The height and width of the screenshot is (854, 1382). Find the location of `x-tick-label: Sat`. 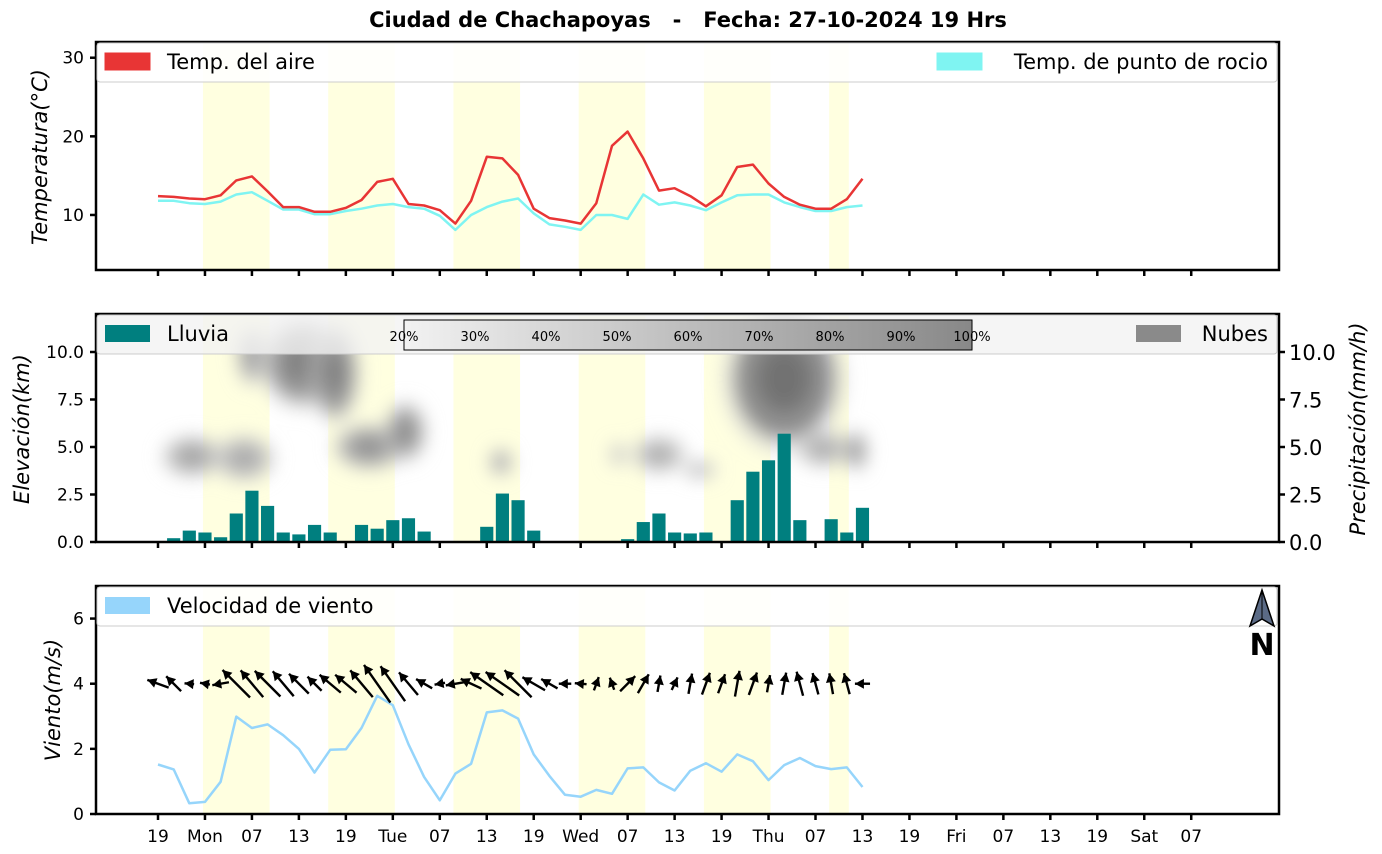

x-tick-label: Sat is located at coordinates (1144, 837).